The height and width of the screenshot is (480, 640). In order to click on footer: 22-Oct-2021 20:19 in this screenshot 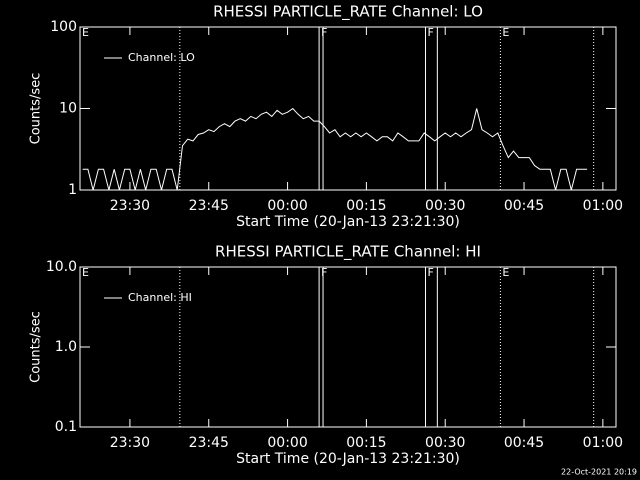, I will do `click(599, 472)`.